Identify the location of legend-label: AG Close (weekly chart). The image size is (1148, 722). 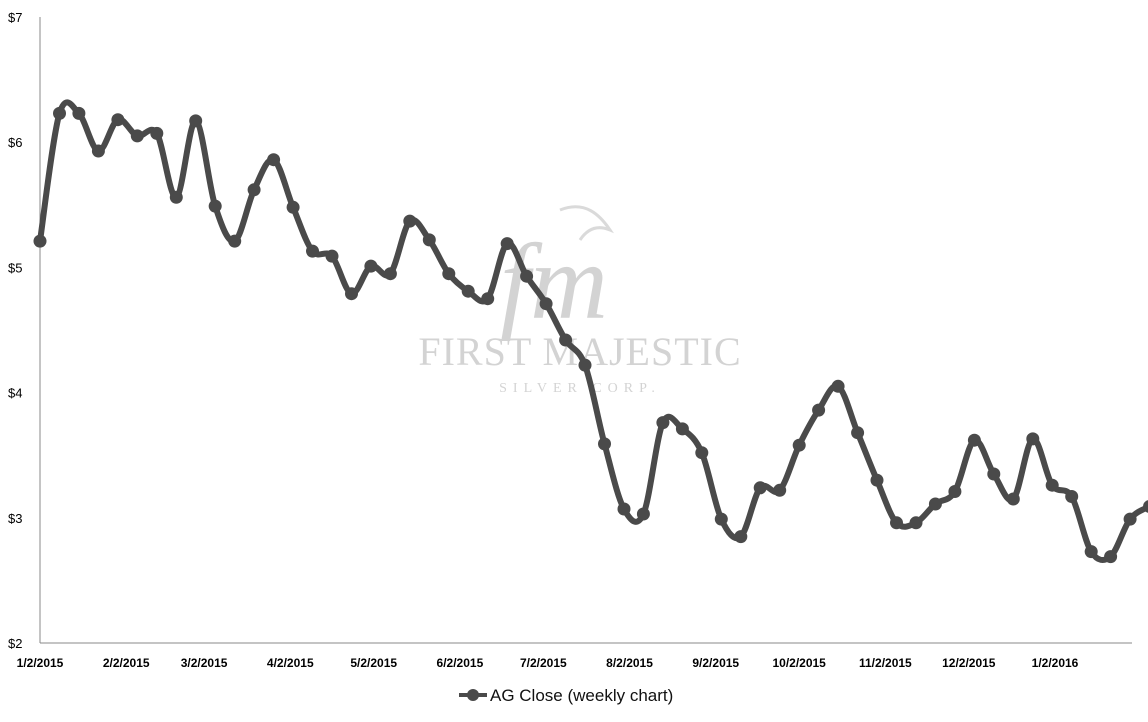
(581, 695).